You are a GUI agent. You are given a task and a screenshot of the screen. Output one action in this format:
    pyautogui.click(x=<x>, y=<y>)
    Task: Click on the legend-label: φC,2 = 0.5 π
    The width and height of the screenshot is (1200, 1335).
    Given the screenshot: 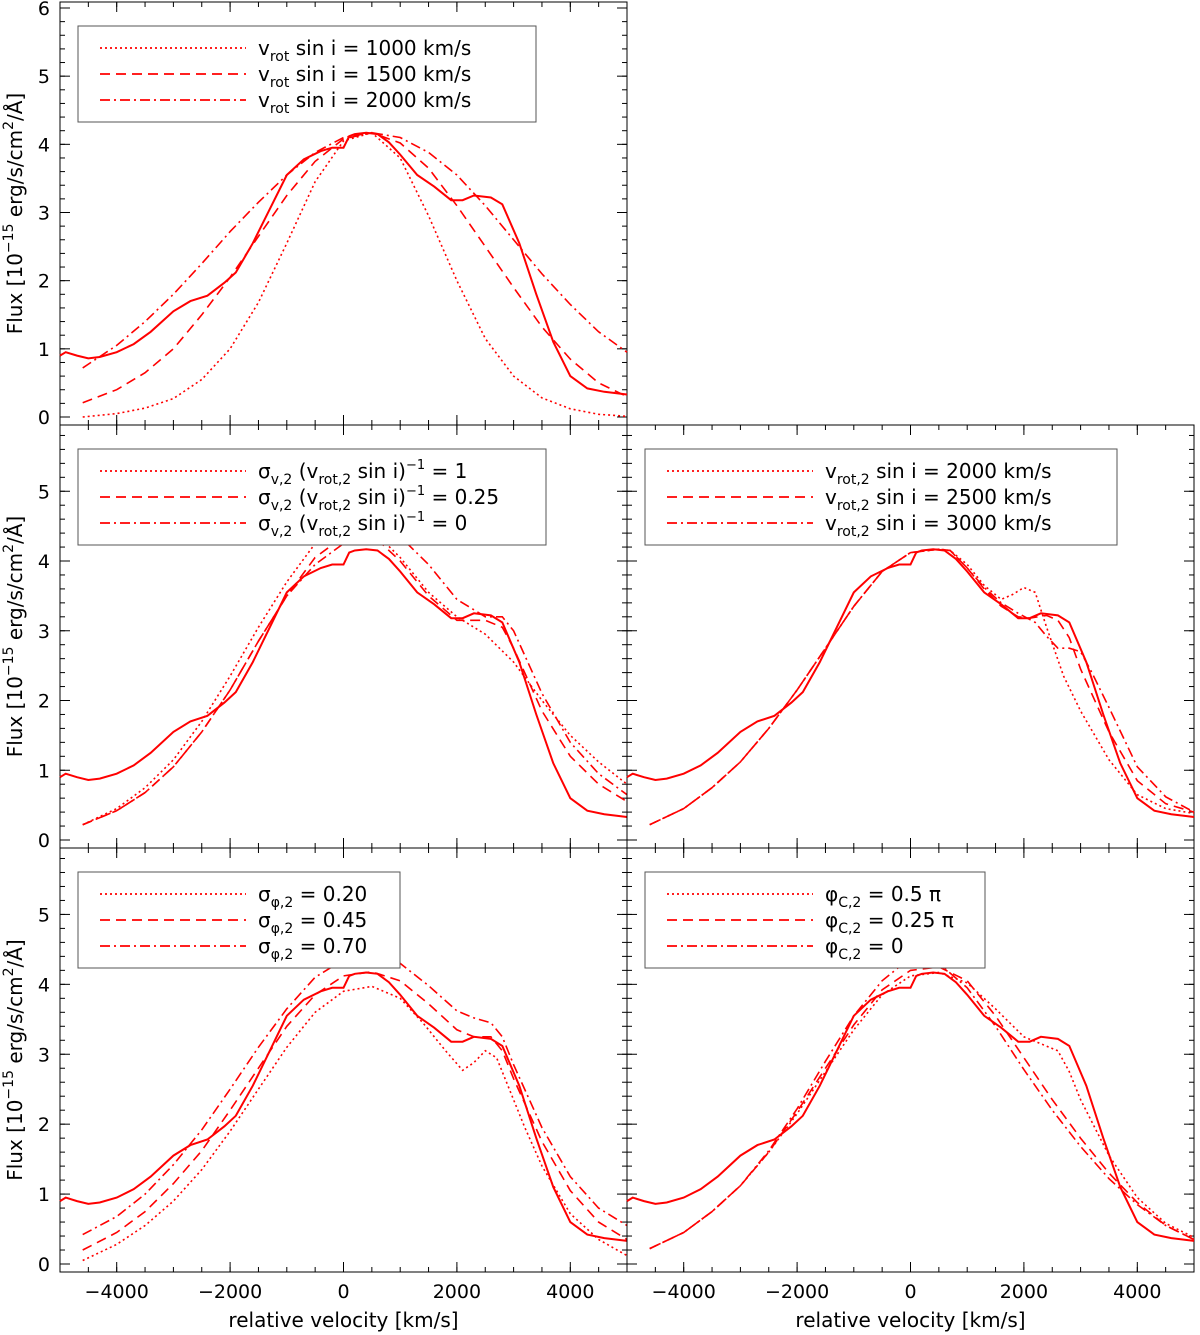 What is the action you would take?
    pyautogui.click(x=883, y=896)
    